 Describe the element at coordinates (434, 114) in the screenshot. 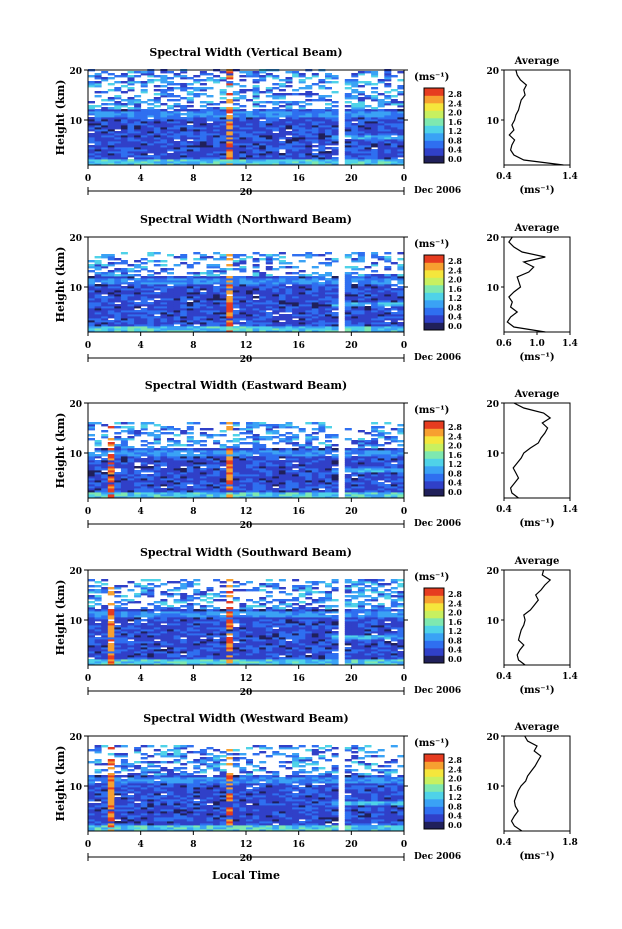

I see `colorbar-swatch` at that location.